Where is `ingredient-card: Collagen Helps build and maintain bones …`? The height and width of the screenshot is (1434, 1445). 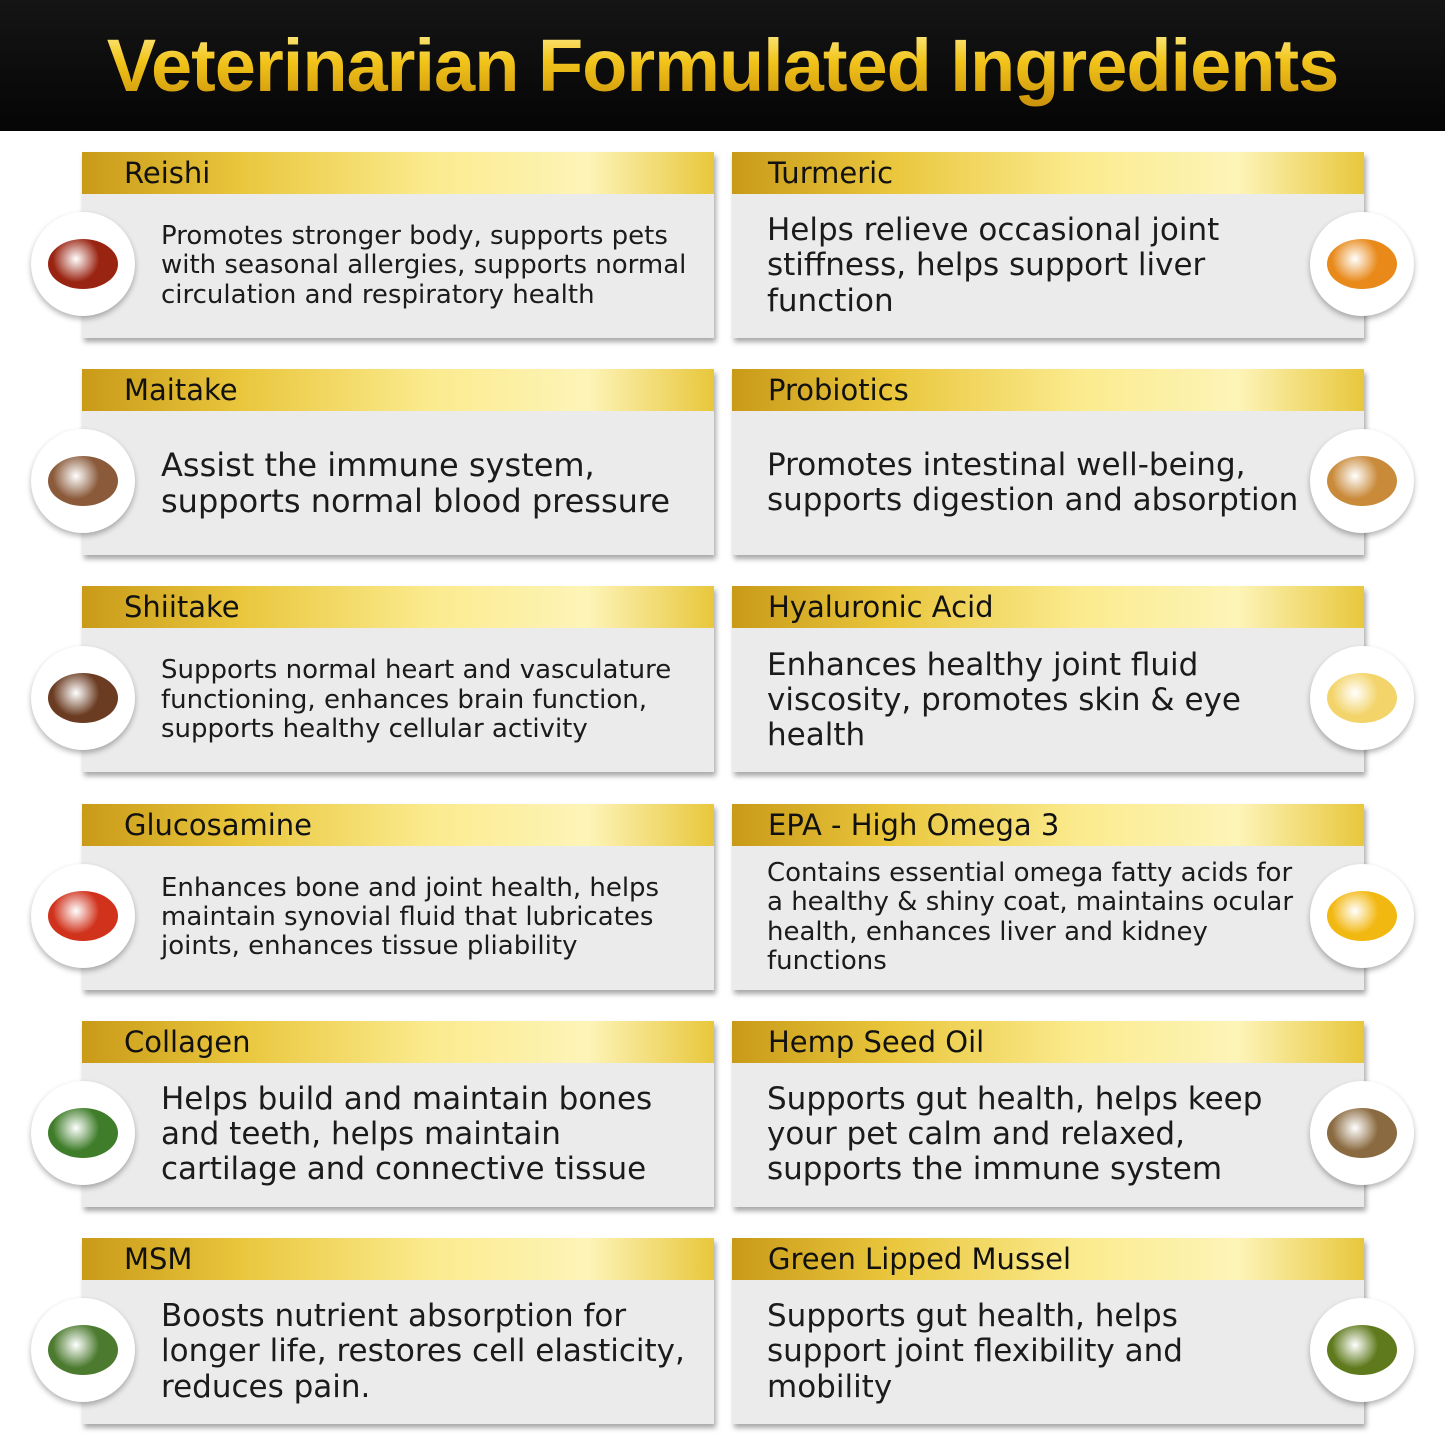
ingredient-card: Collagen Helps build and maintain bones … is located at coordinates (398, 1113).